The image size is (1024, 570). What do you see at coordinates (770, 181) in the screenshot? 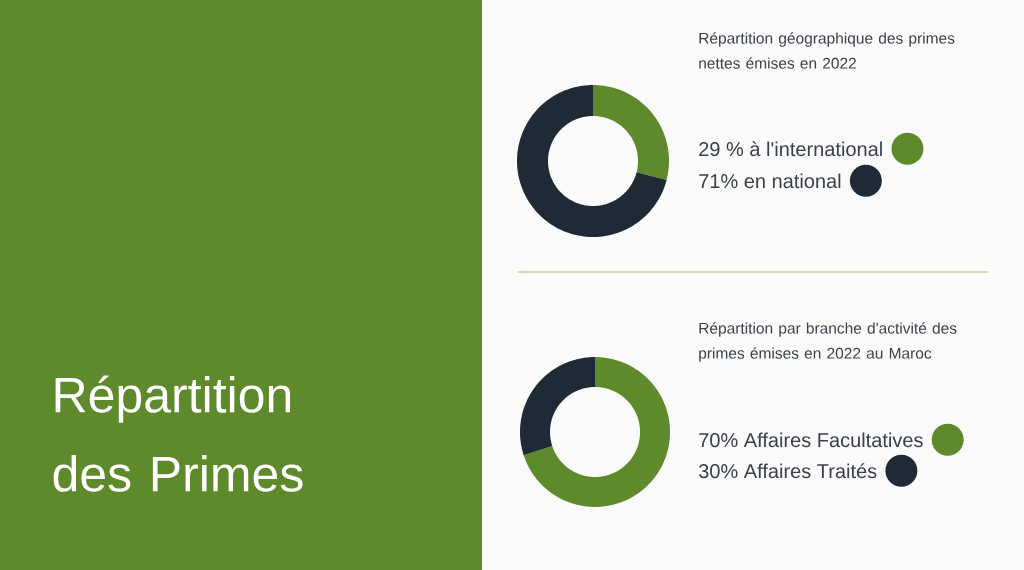
I see `legend-label: 71% en national` at bounding box center [770, 181].